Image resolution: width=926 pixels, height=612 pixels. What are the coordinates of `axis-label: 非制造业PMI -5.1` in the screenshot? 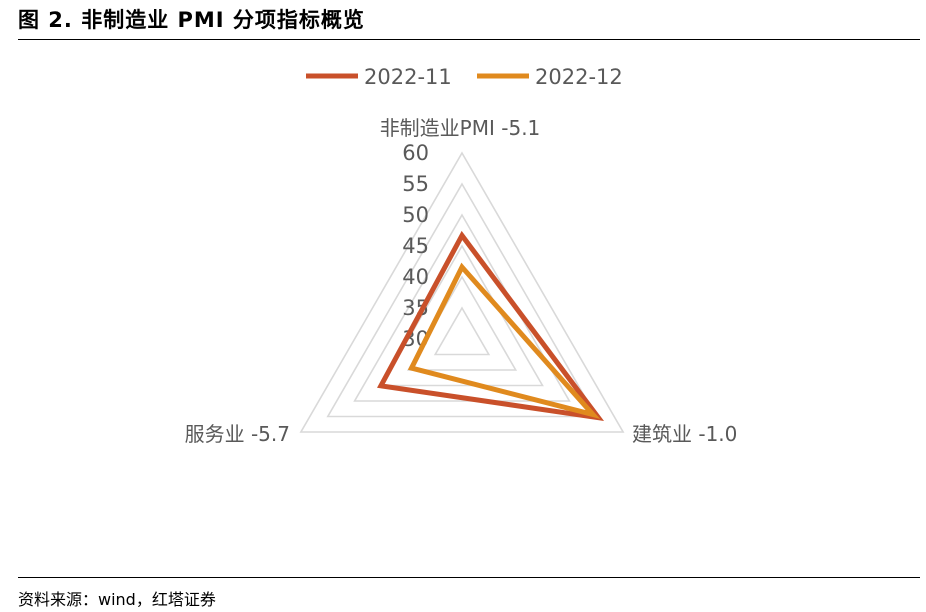 It's located at (460, 128).